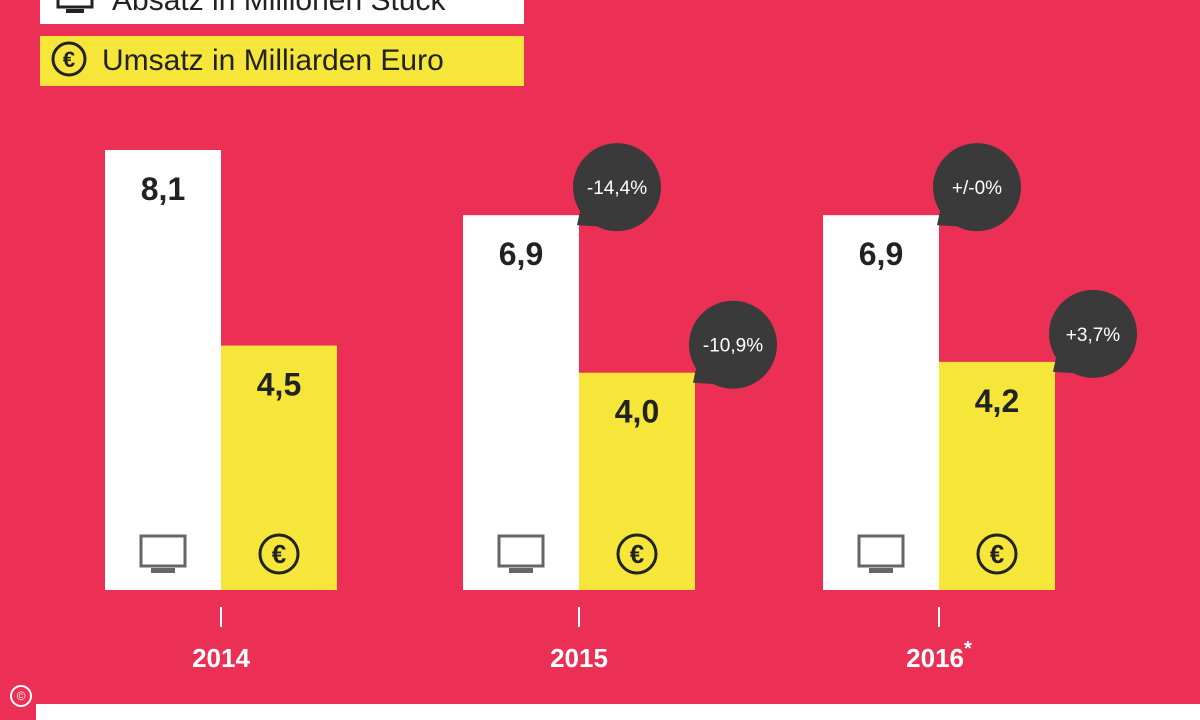  Describe the element at coordinates (163, 189) in the screenshot. I see `value-label: 8,1` at that location.